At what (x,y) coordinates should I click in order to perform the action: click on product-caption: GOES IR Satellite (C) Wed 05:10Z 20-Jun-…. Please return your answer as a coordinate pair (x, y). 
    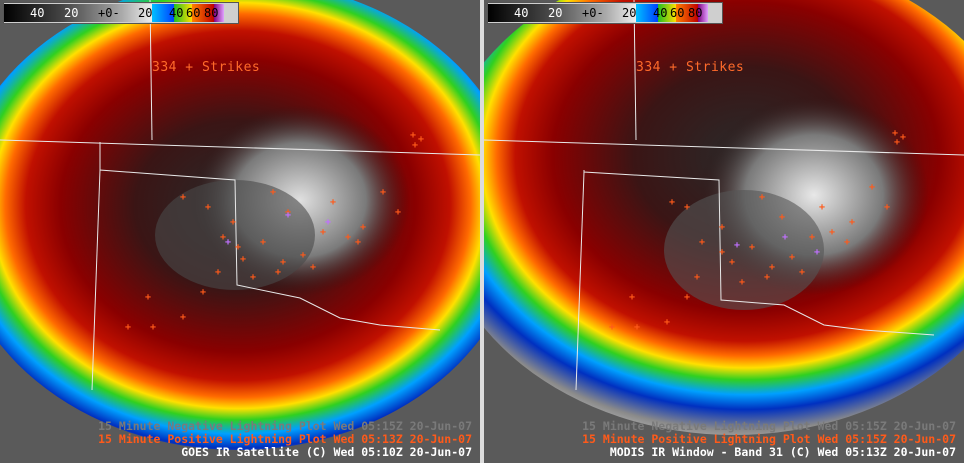
    Looking at the image, I should click on (326, 452).